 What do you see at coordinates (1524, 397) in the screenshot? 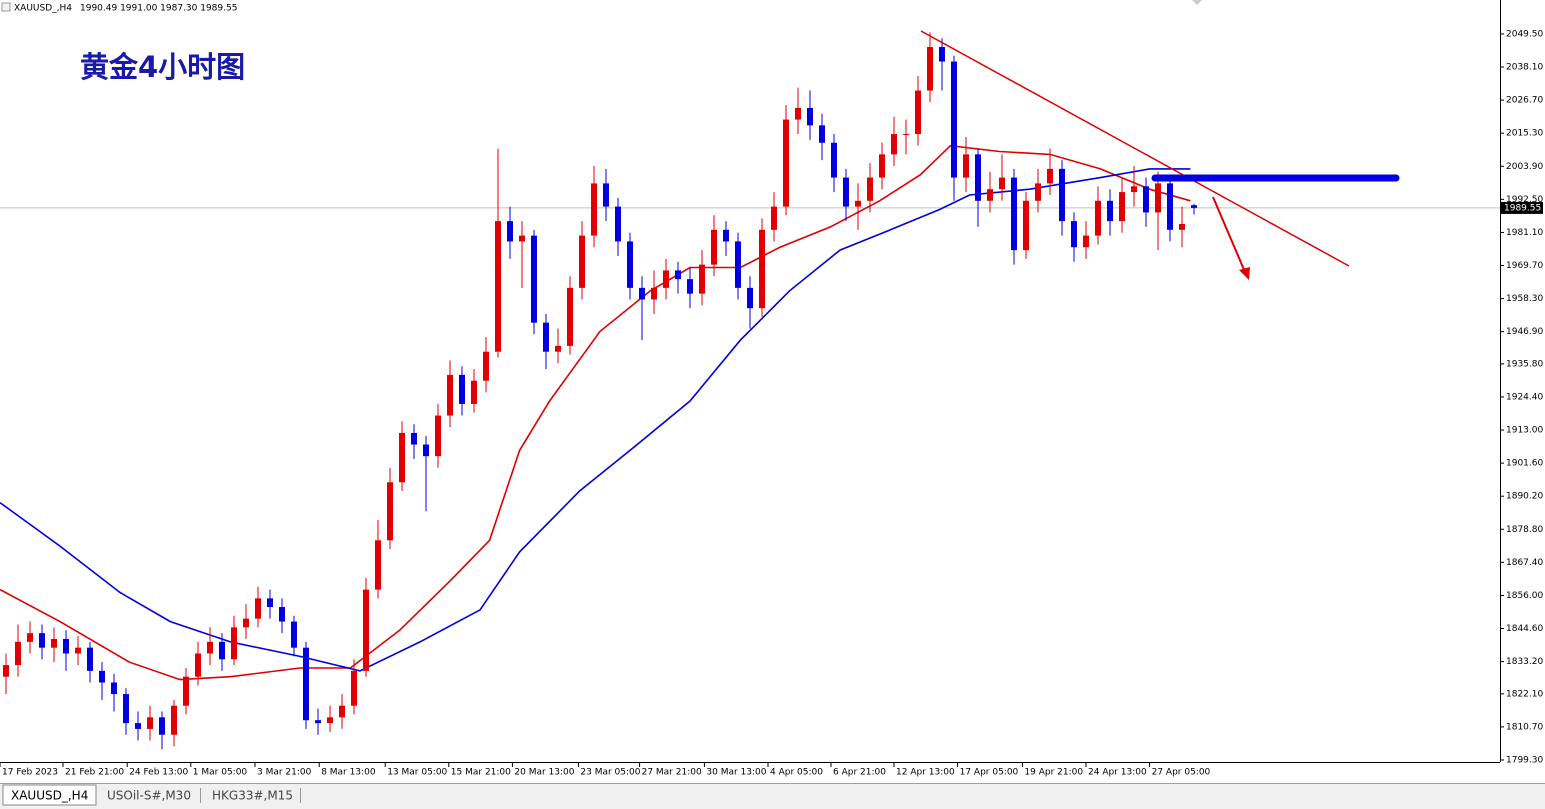
I see `y-tick-label: 1924.40` at bounding box center [1524, 397].